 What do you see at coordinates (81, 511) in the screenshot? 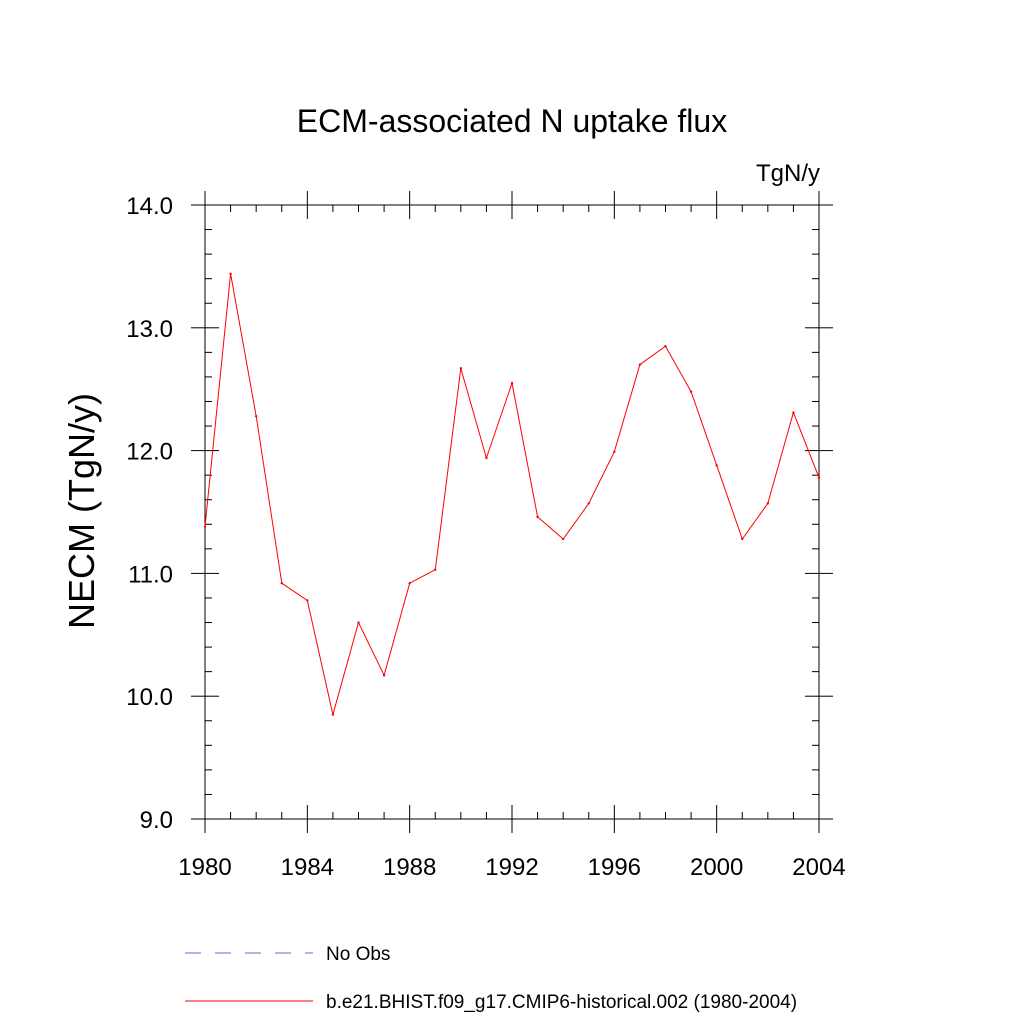
I see `y-axis-label: NECM (TgN/y)` at bounding box center [81, 511].